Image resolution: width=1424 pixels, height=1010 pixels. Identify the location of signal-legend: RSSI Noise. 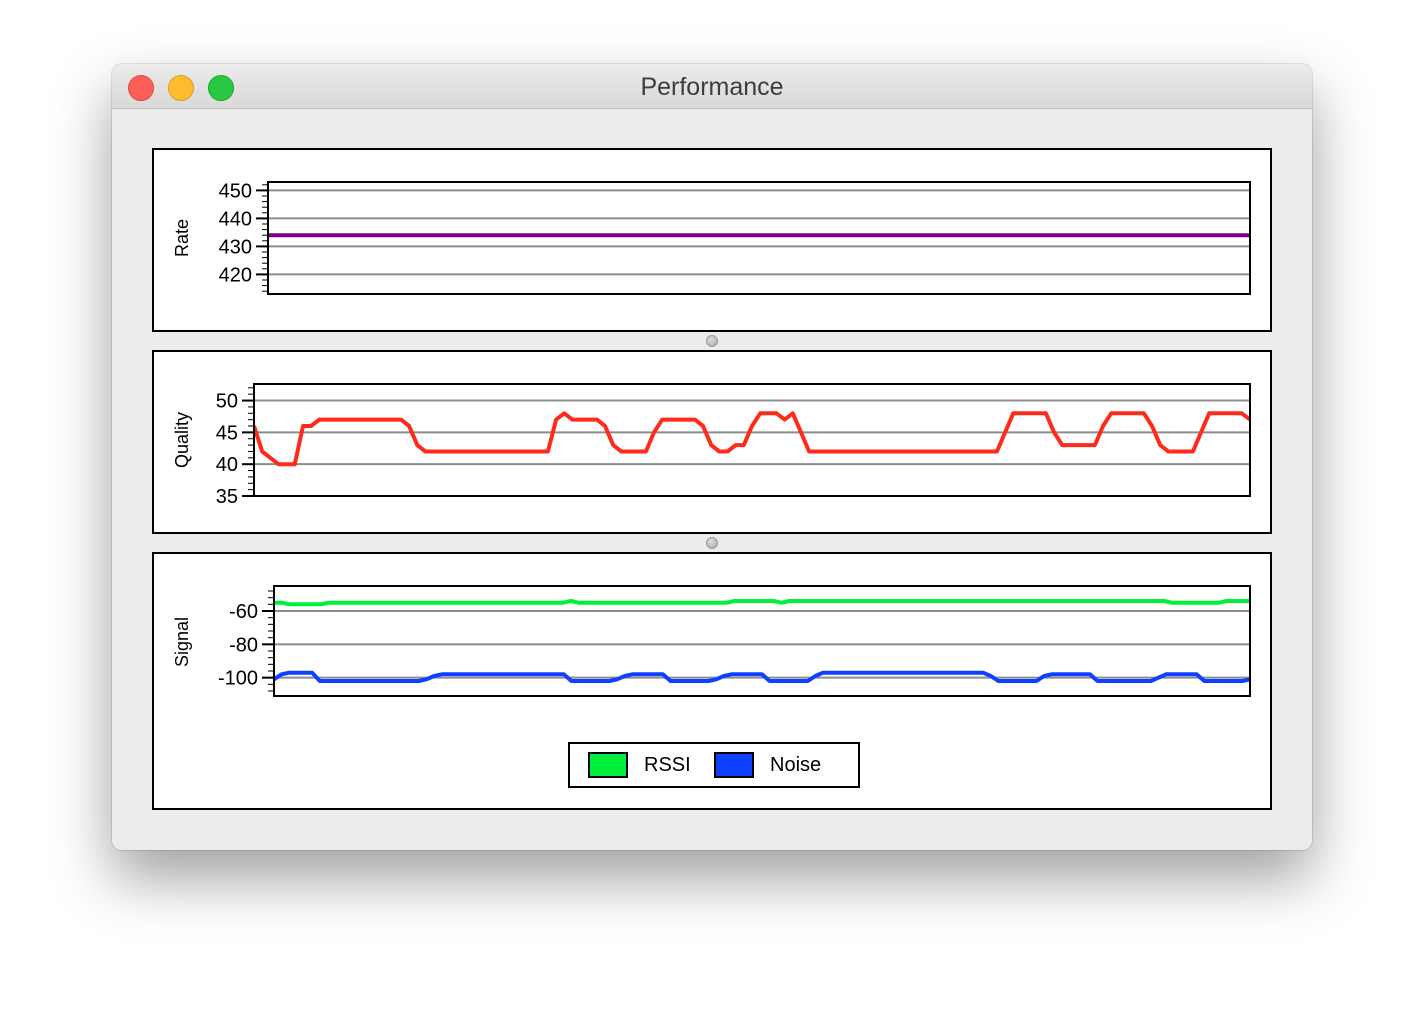
(714, 765).